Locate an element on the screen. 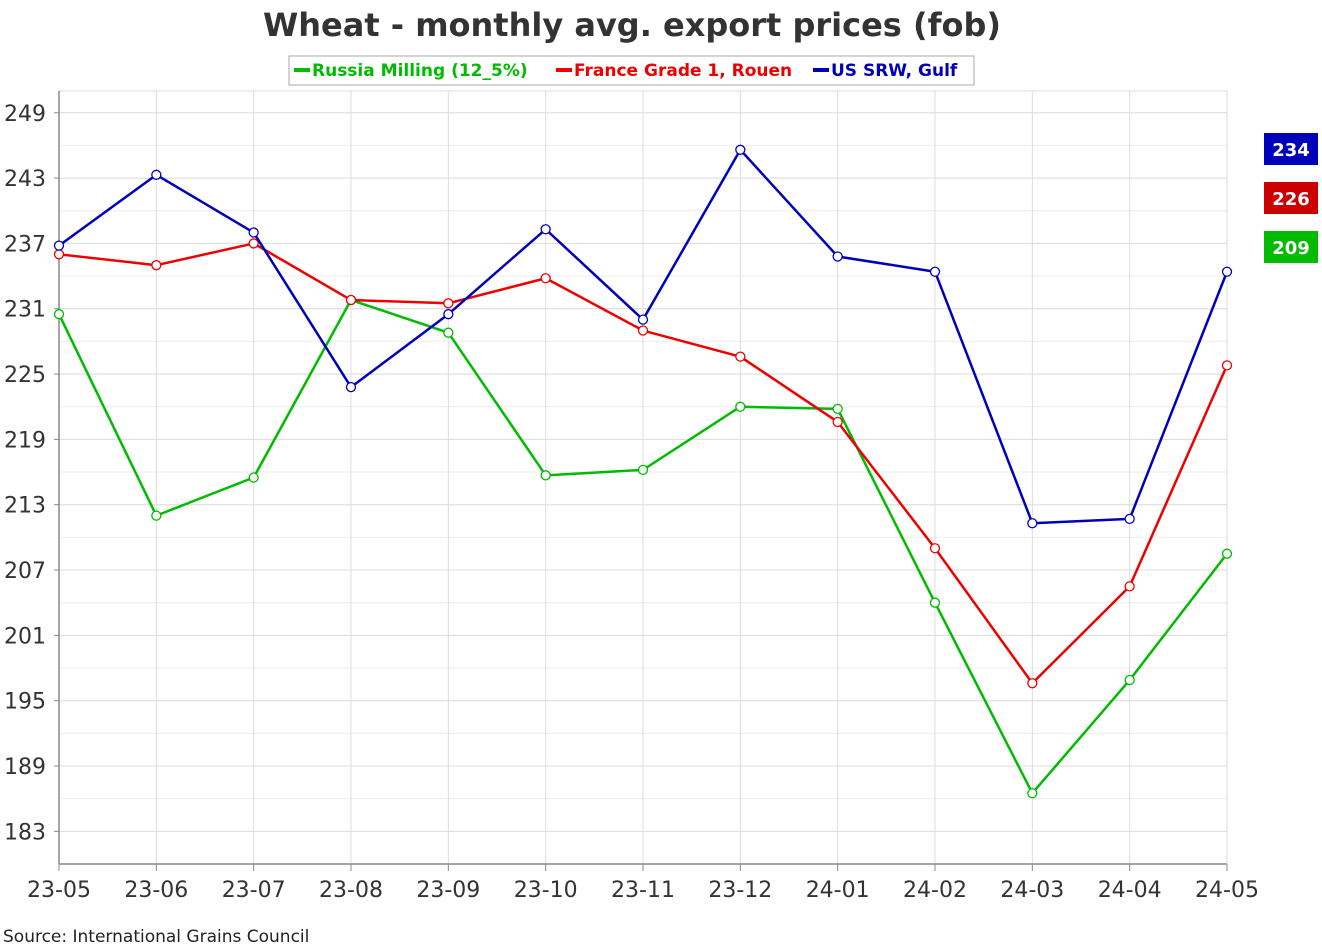  x-tick-label: 24-01 is located at coordinates (838, 890).